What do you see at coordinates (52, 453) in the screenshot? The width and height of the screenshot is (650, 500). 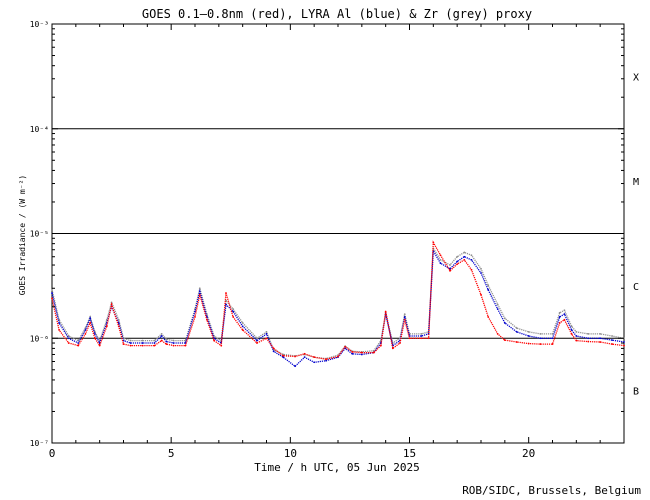 I see `x-tick-label: 0` at bounding box center [52, 453].